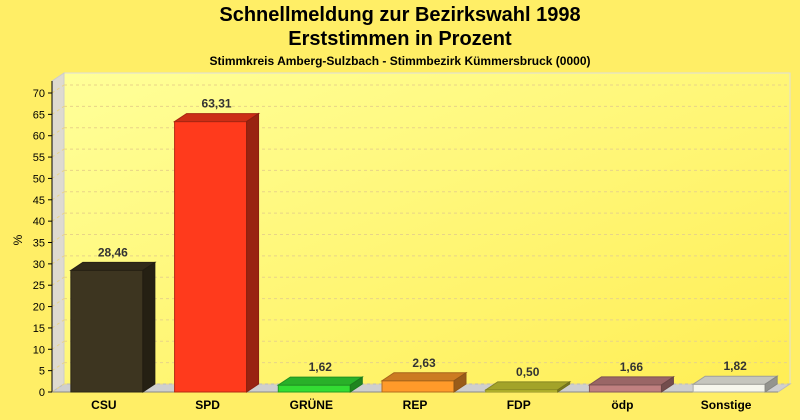  What do you see at coordinates (103, 405) in the screenshot?
I see `x-tick-label: CSU` at bounding box center [103, 405].